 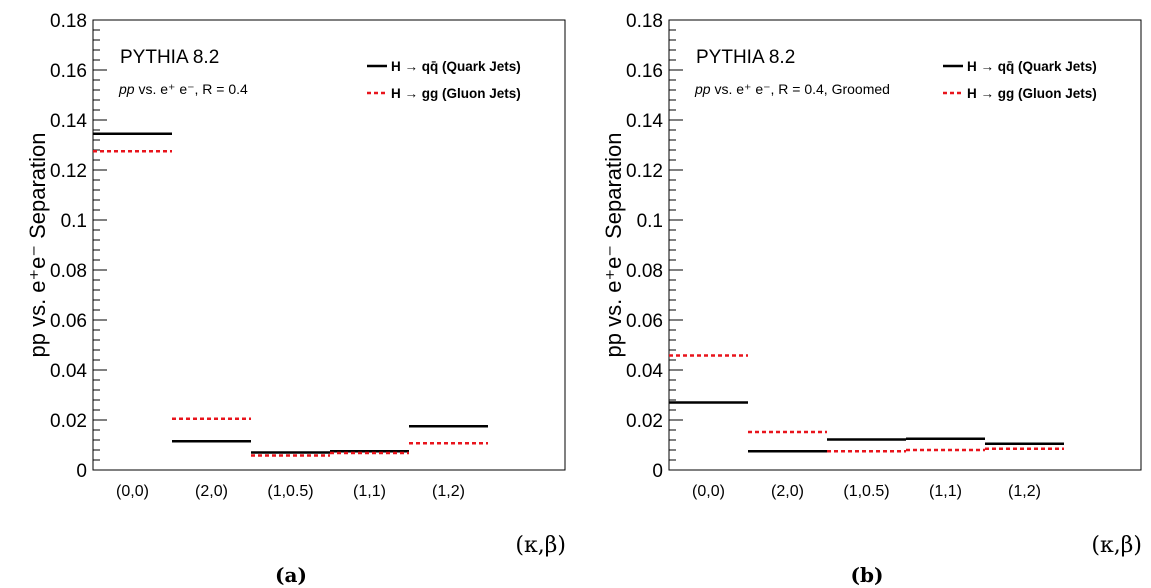 I want to click on panel-label: (b), so click(x=867, y=575).